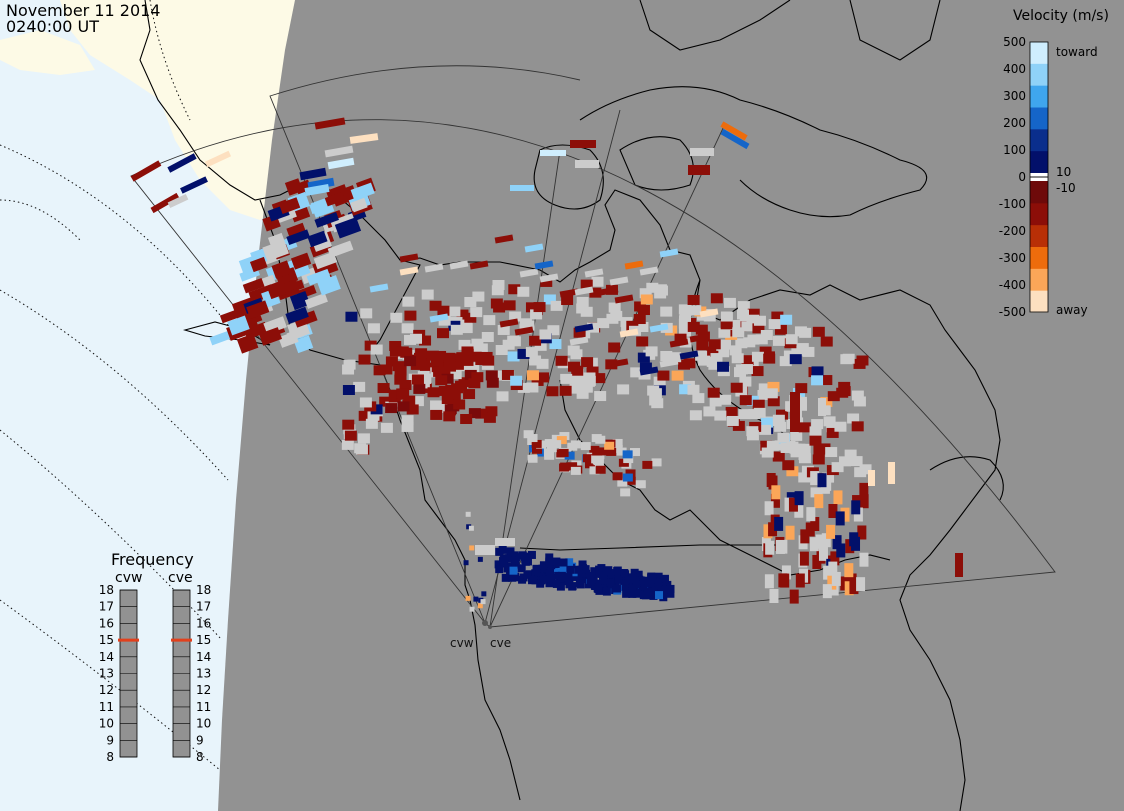  Describe the element at coordinates (106, 690) in the screenshot. I see `frequency-tick-label: 12` at that location.